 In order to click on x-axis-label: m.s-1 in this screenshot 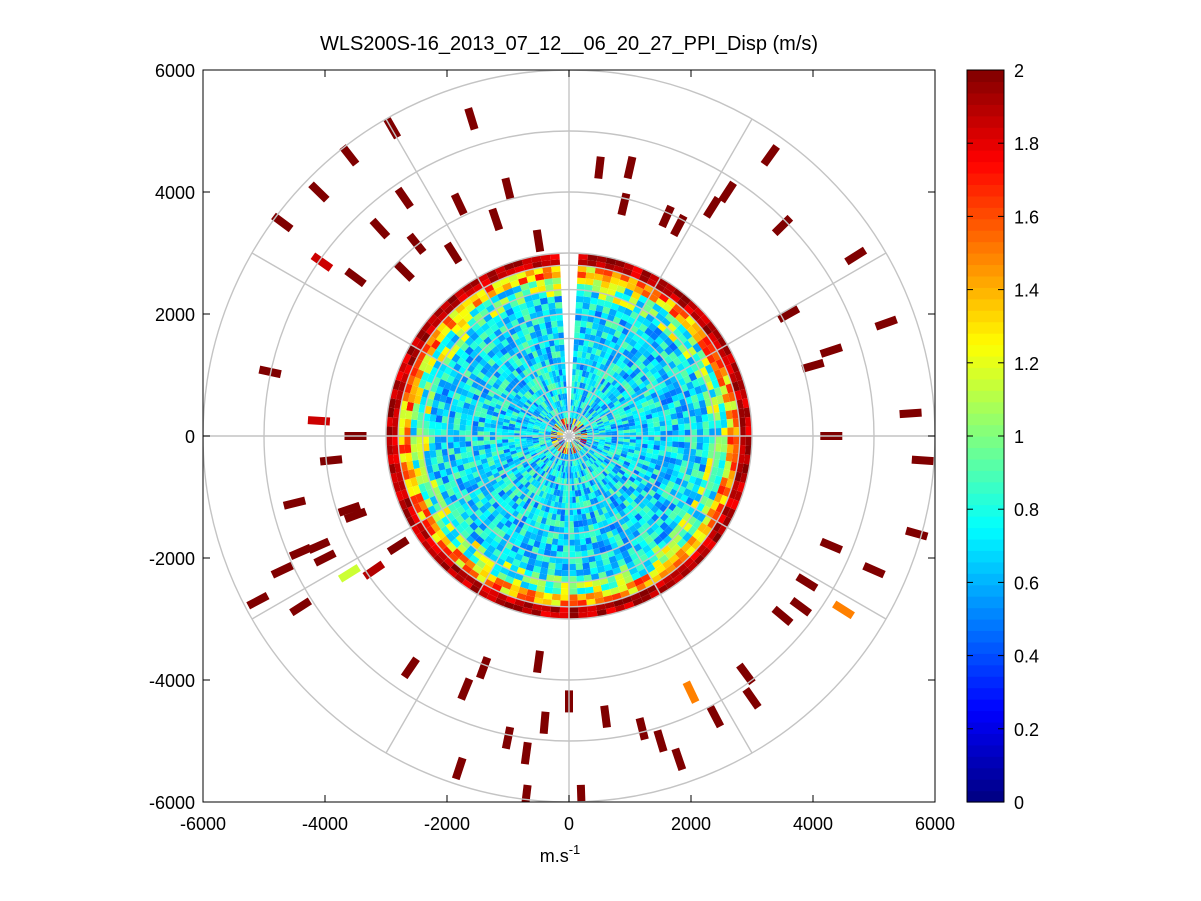, I will do `click(560, 854)`.